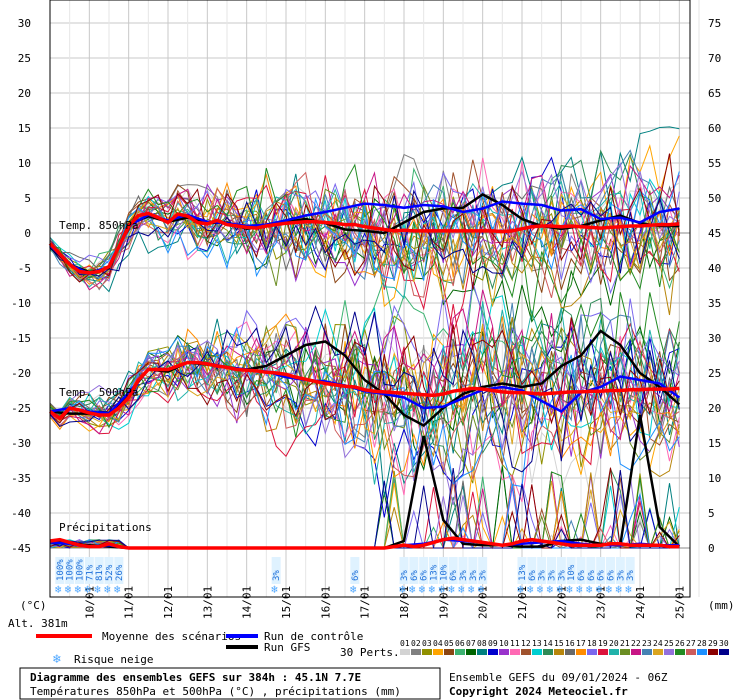 The height and width of the screenshot is (700, 740). What do you see at coordinates (724, 643) in the screenshot?
I see `pert-number-30: 30` at bounding box center [724, 643].